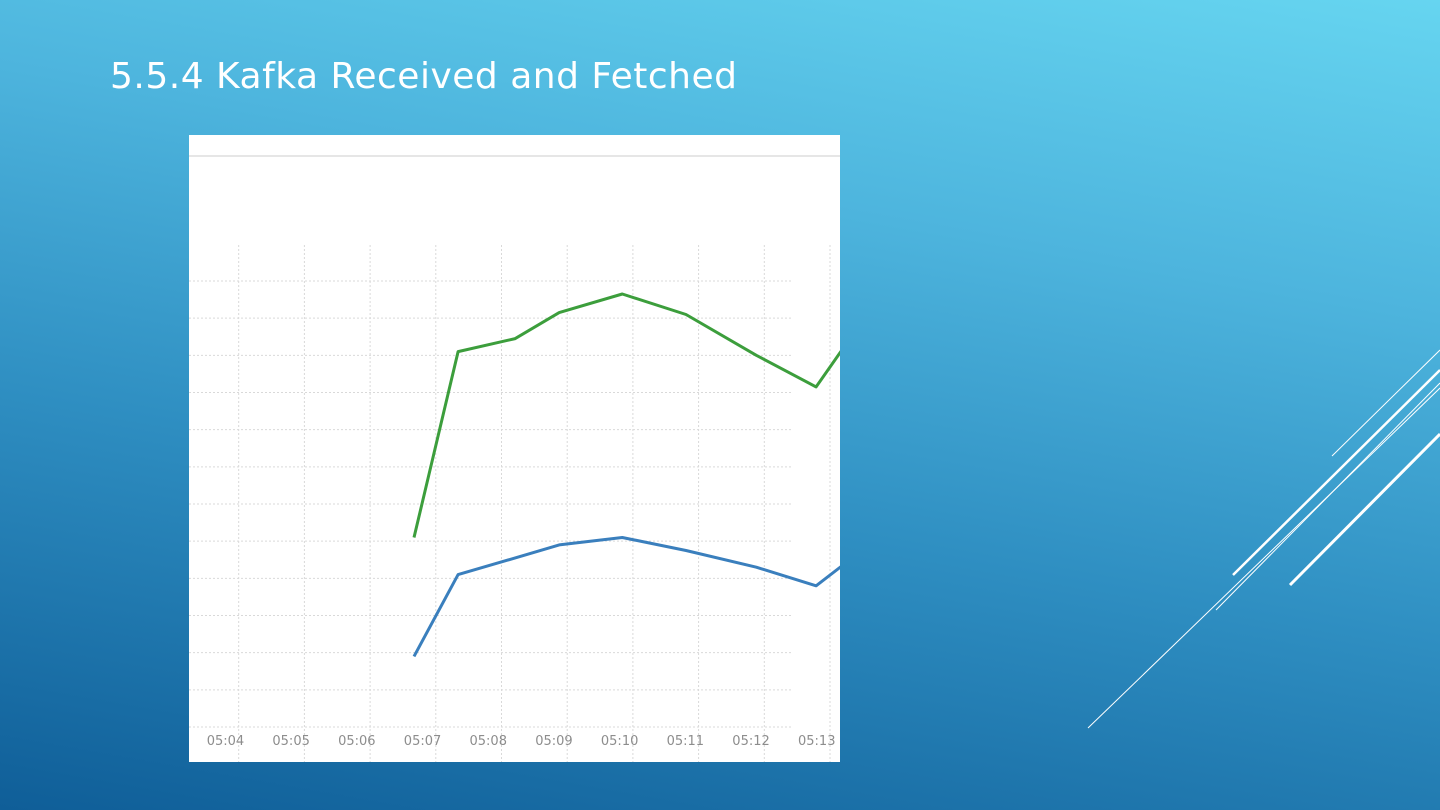 This screenshot has height=810, width=1440. What do you see at coordinates (626, 415) in the screenshot?
I see `series-line-green` at bounding box center [626, 415].